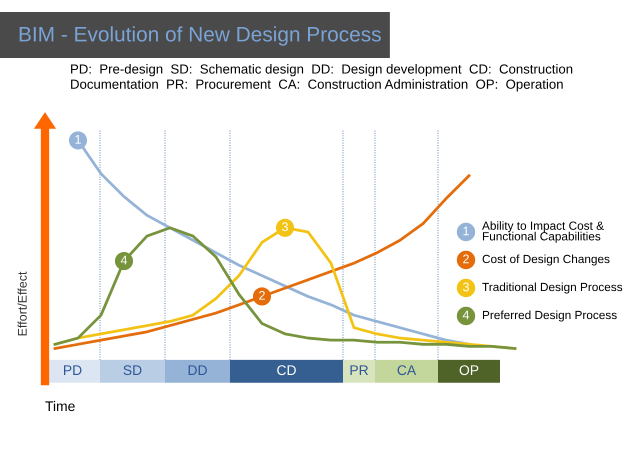 This screenshot has height=452, width=638. Describe the element at coordinates (197, 370) in the screenshot. I see `text: DD` at that location.